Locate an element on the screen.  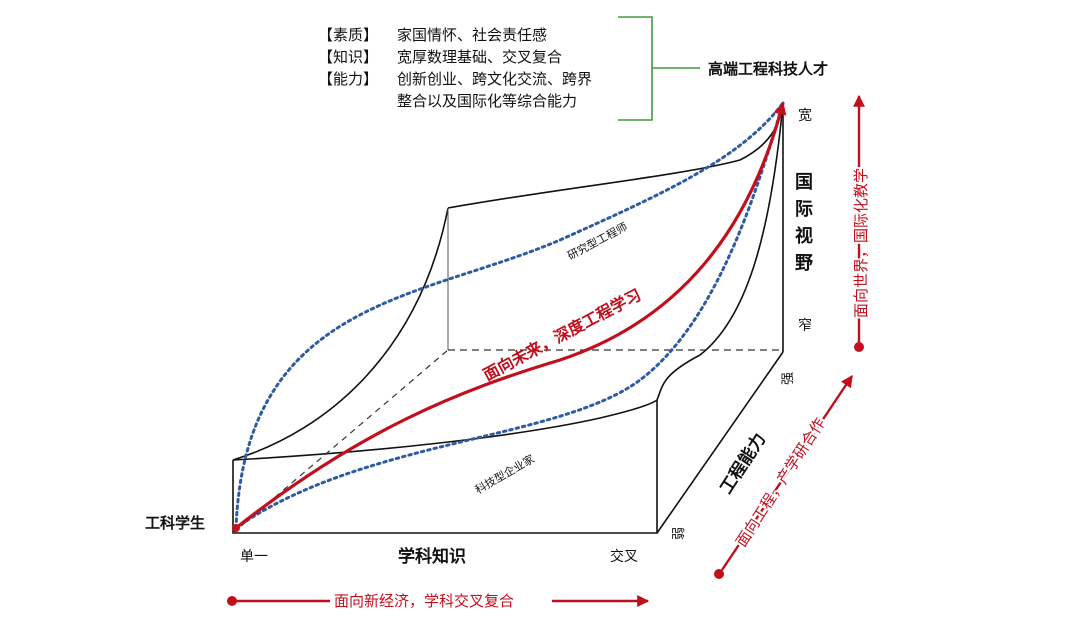
left-surface-edge is located at coordinates (340, 334).